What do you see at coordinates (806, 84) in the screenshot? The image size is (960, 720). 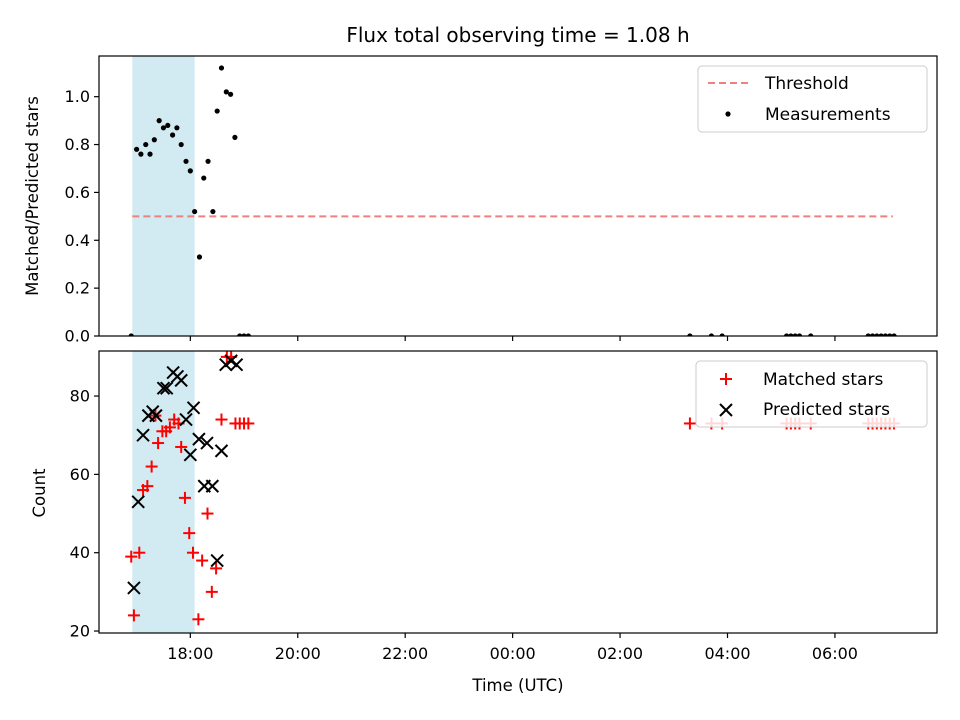 I see `legend-threshold-label: Threshold` at bounding box center [806, 84].